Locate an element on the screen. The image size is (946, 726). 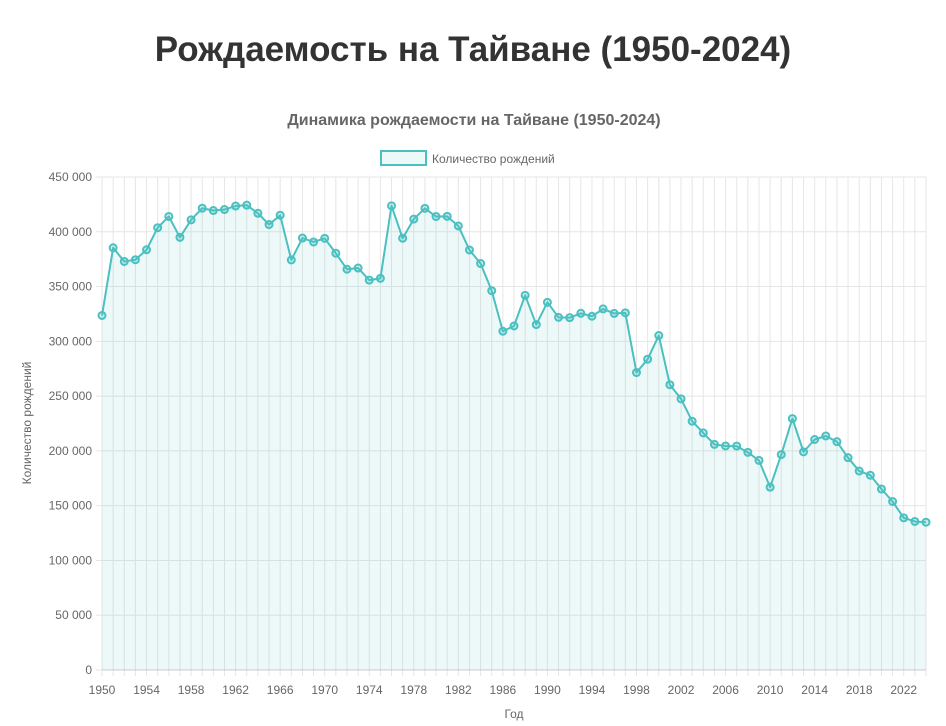
x-tick-label: 2006 is located at coordinates (725, 690).